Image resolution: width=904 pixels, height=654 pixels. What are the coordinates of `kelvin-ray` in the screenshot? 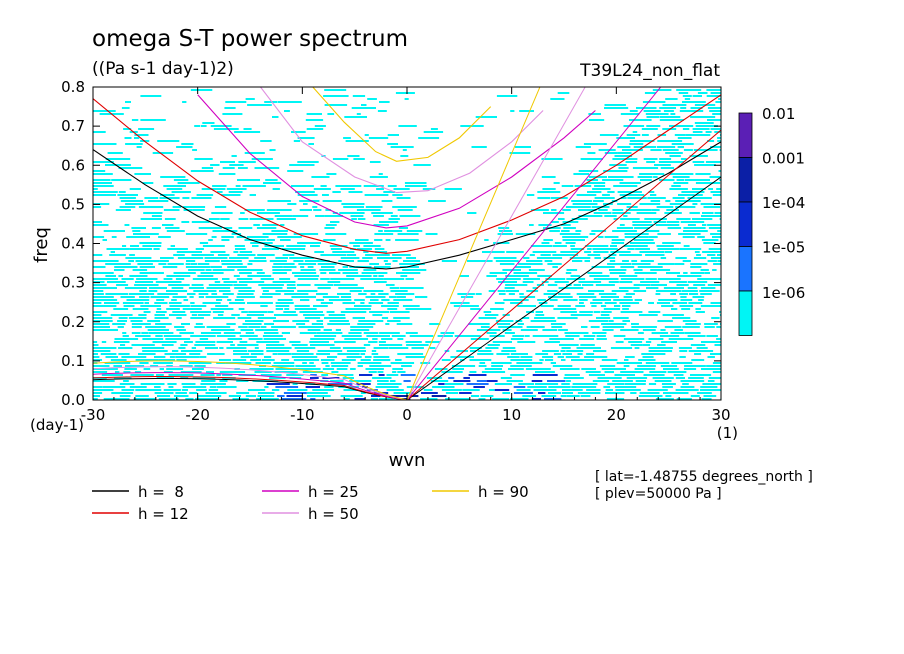 It's located at (563, 288).